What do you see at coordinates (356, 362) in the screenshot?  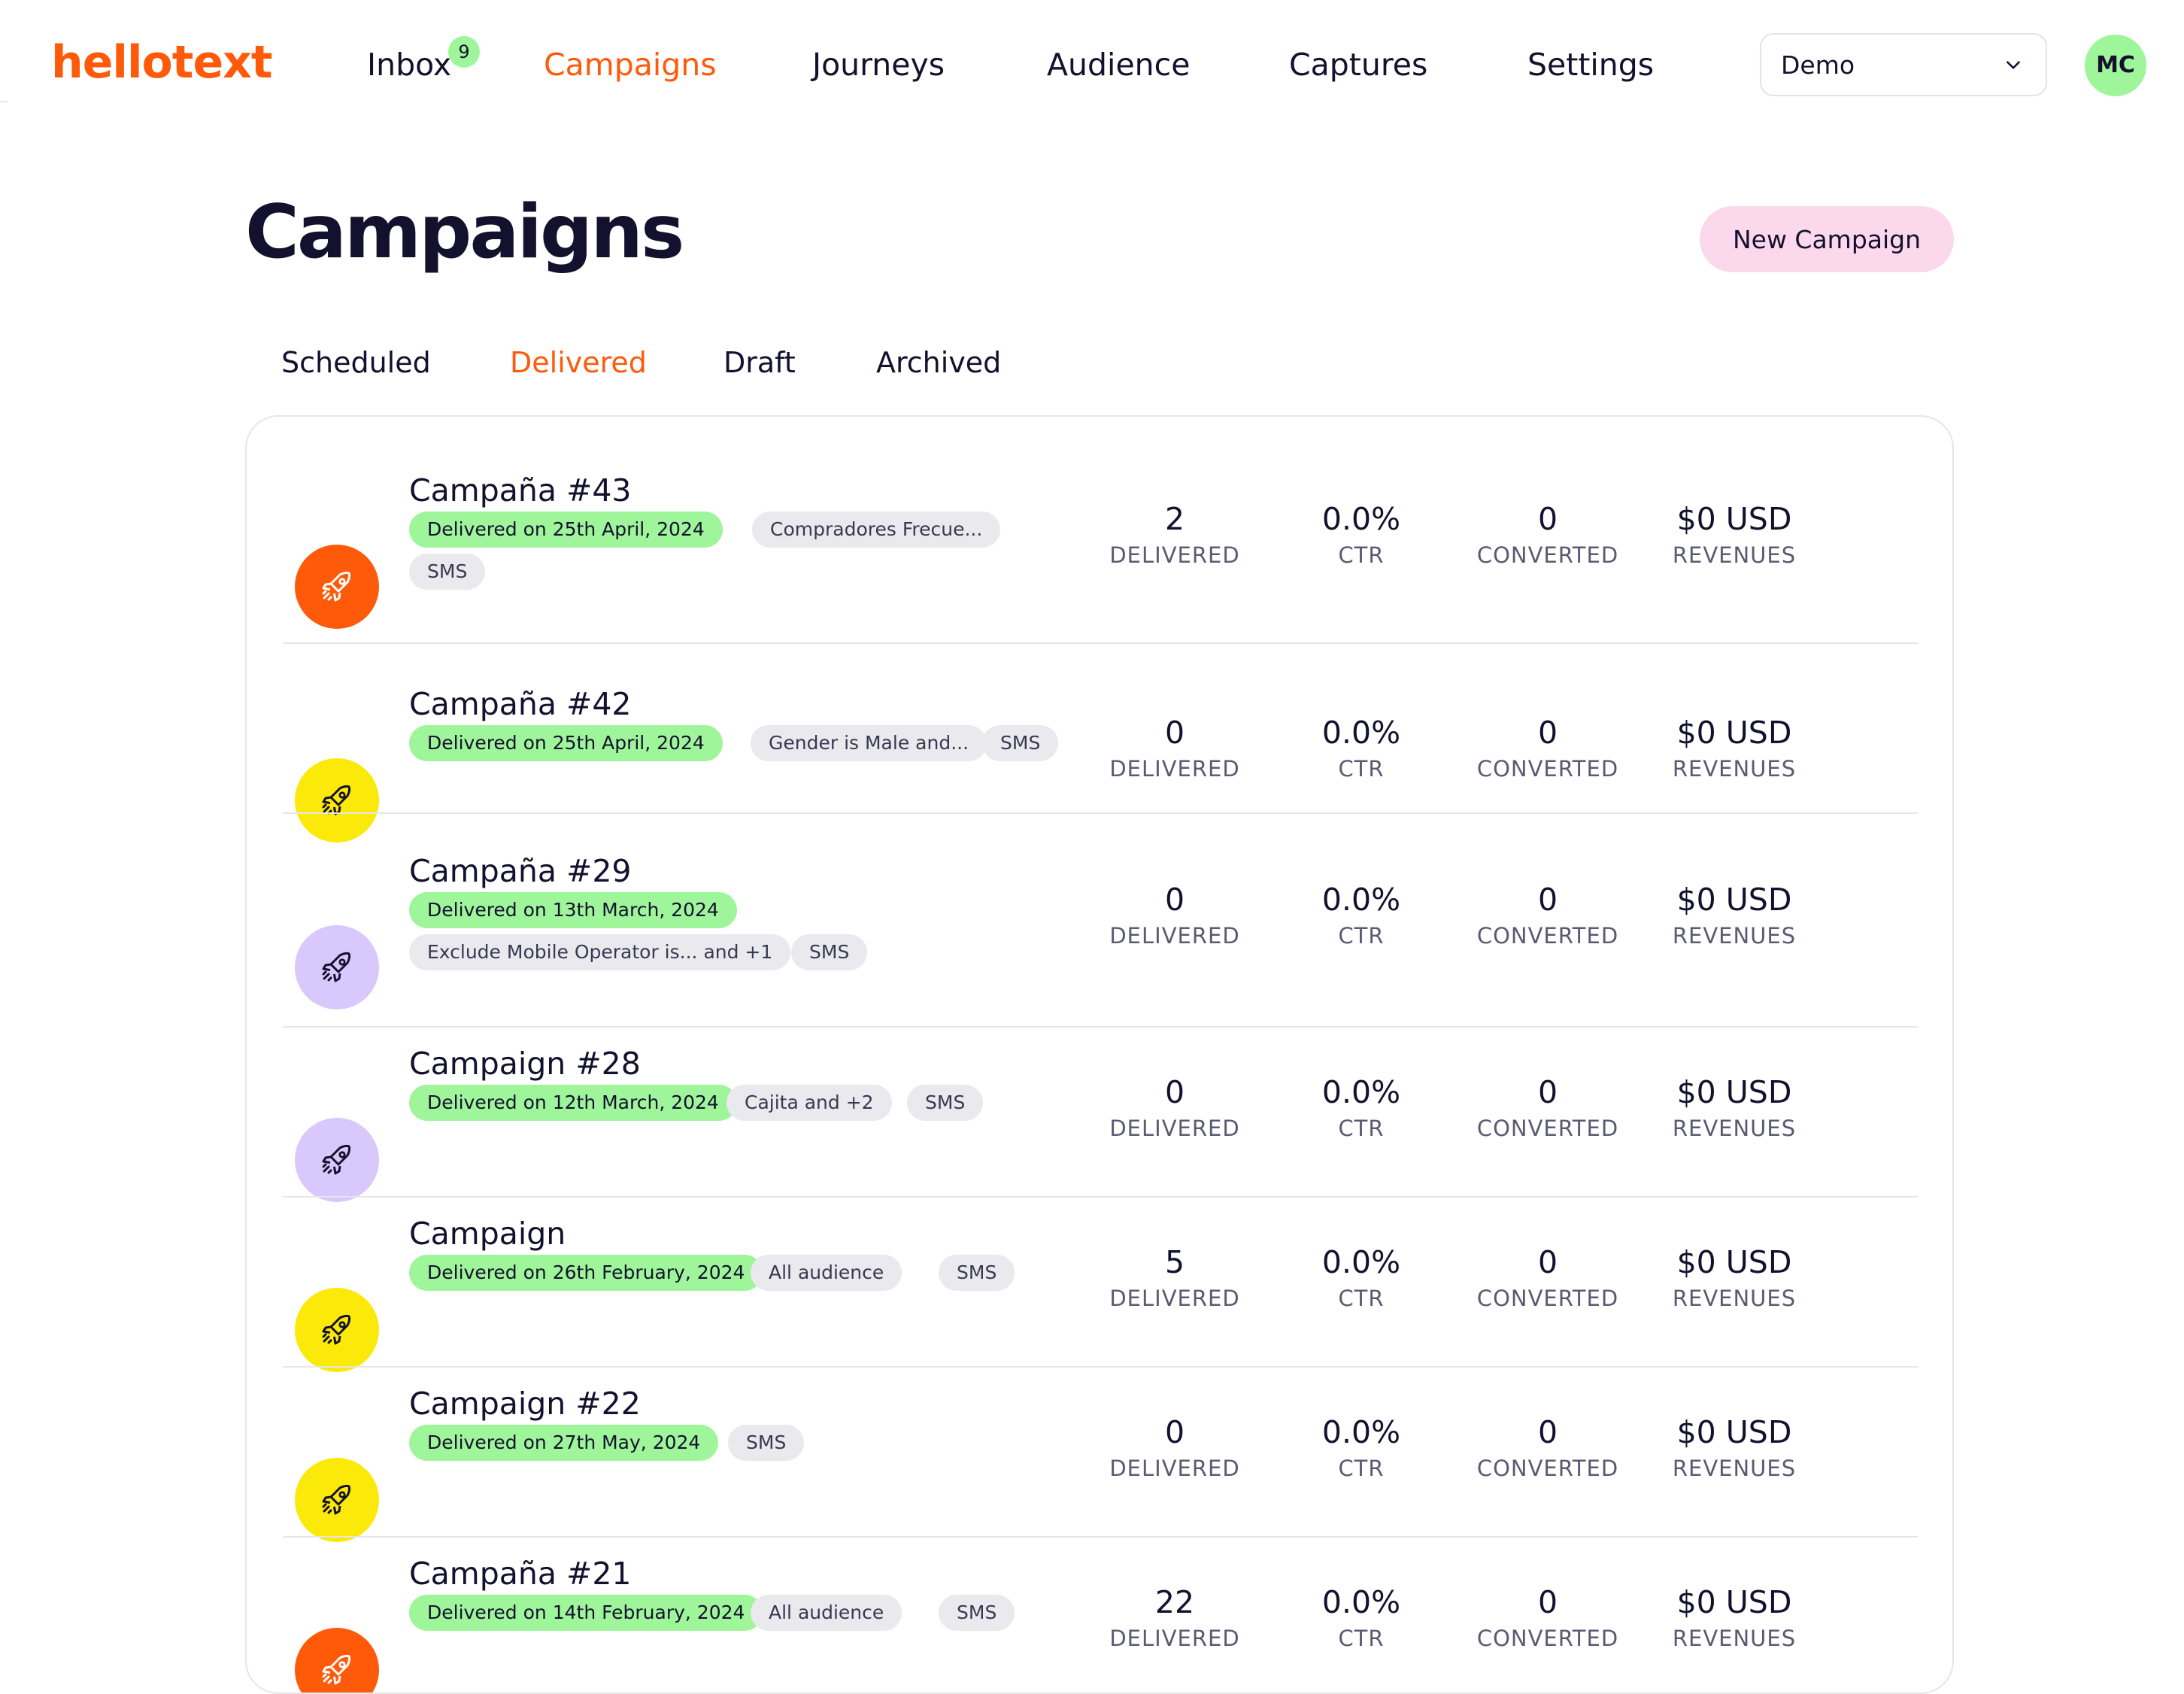 I see `tab-scheduled: Scheduled` at bounding box center [356, 362].